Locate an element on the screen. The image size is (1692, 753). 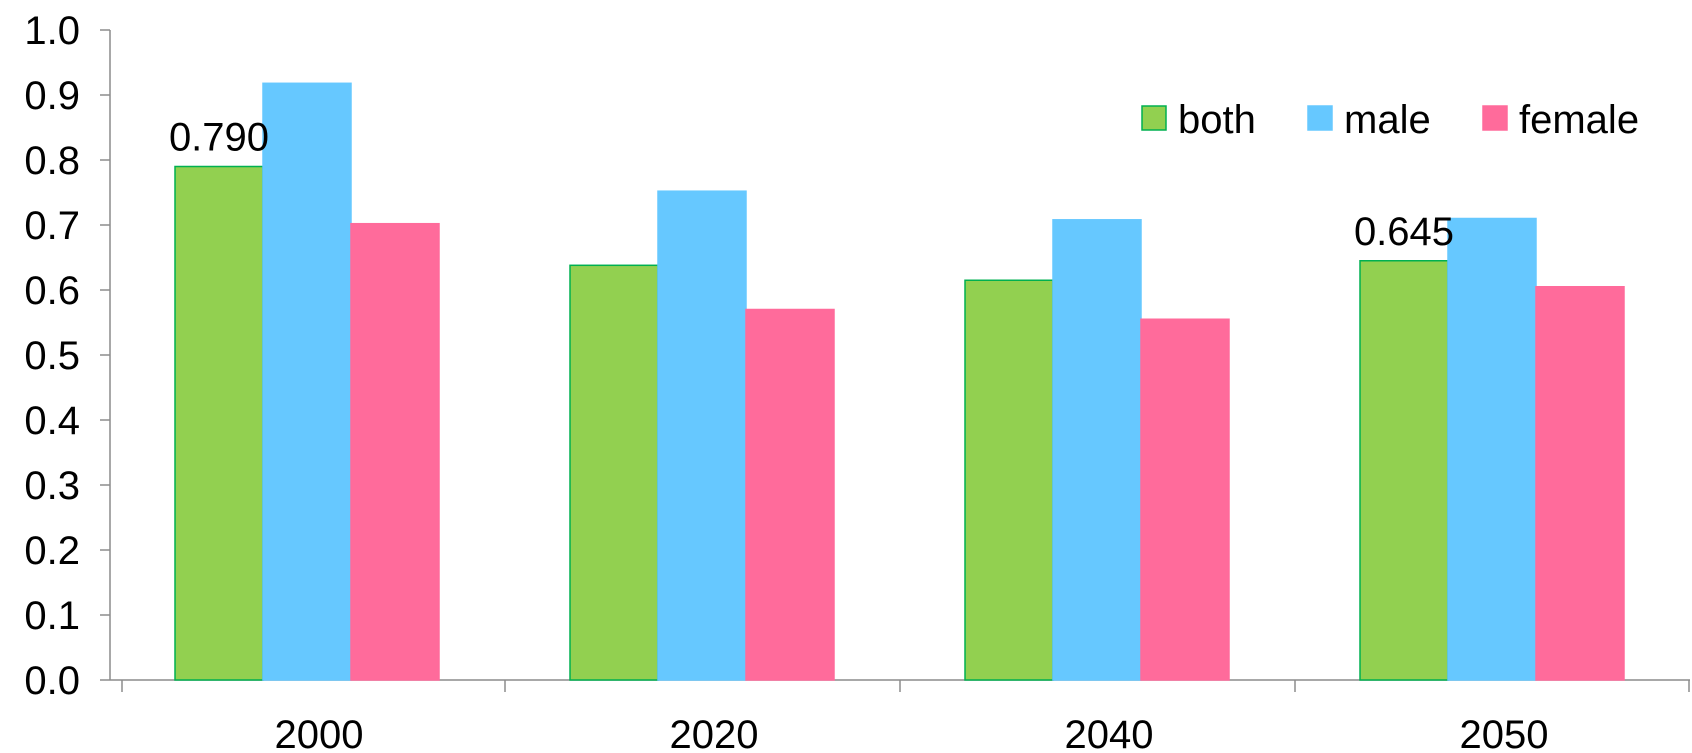
data-label: 0.645 is located at coordinates (1404, 232).